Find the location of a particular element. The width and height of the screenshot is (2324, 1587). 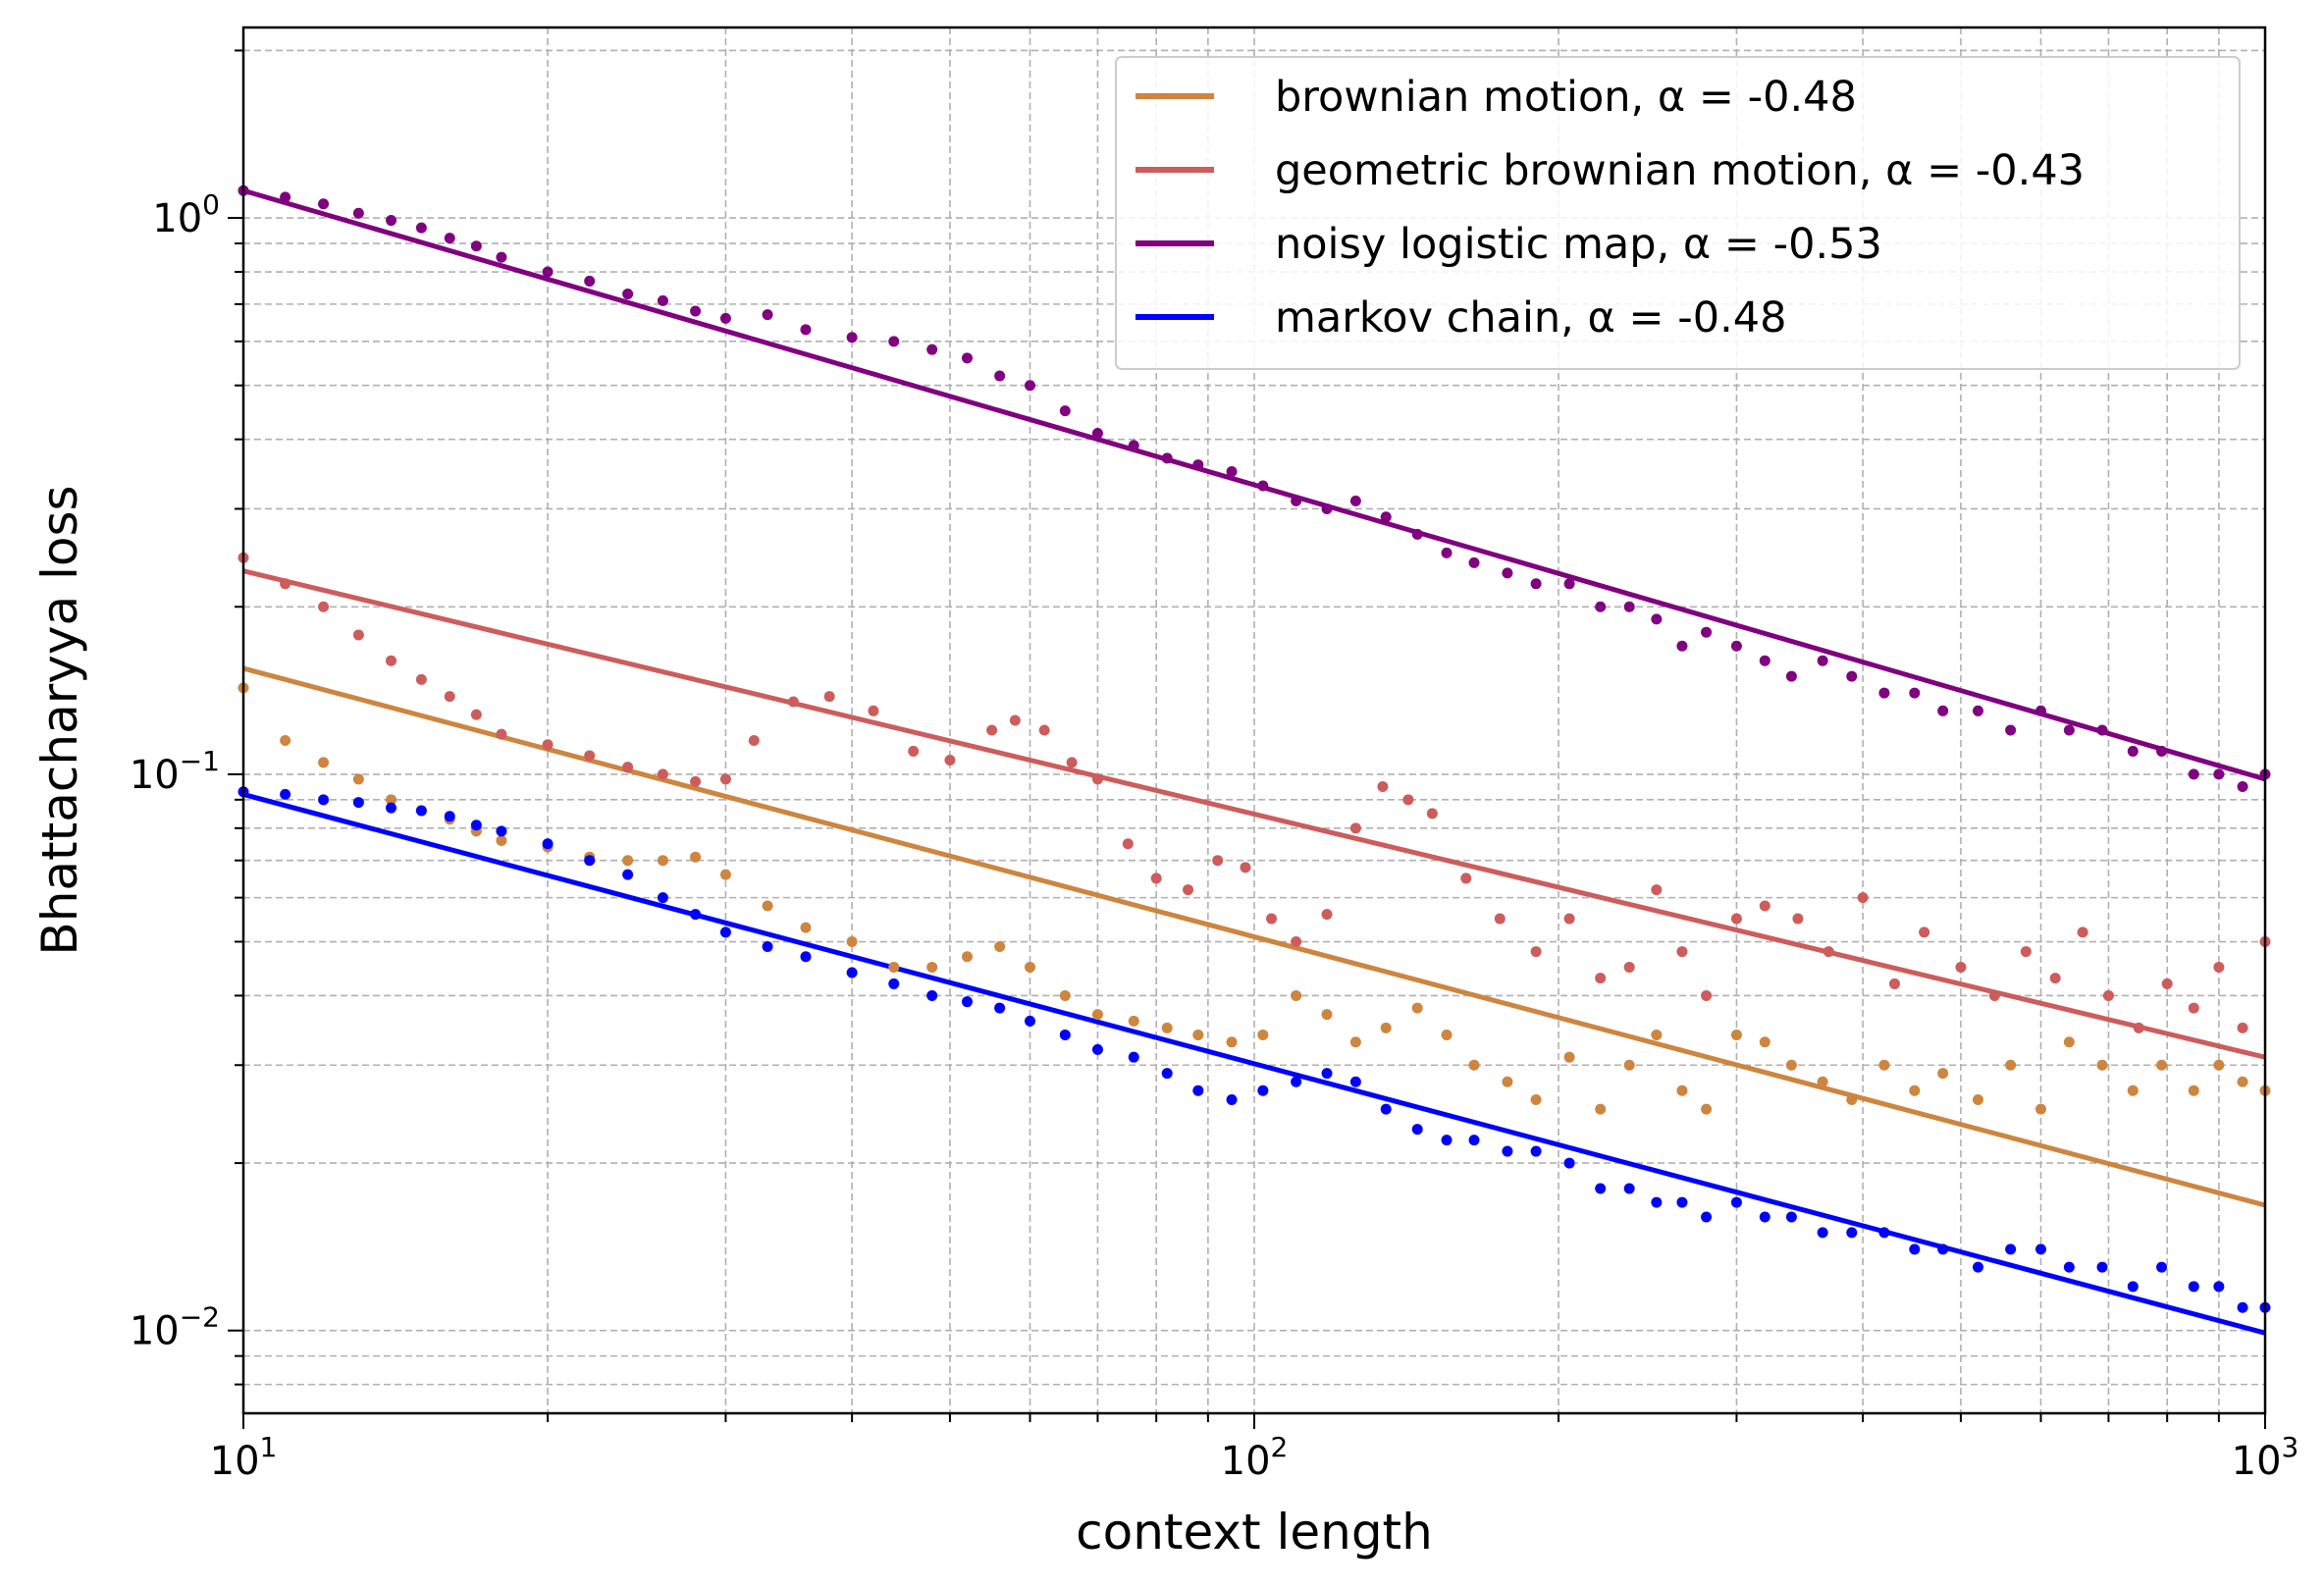

legend-label: brownian motion, α = -0.48 is located at coordinates (1566, 97).